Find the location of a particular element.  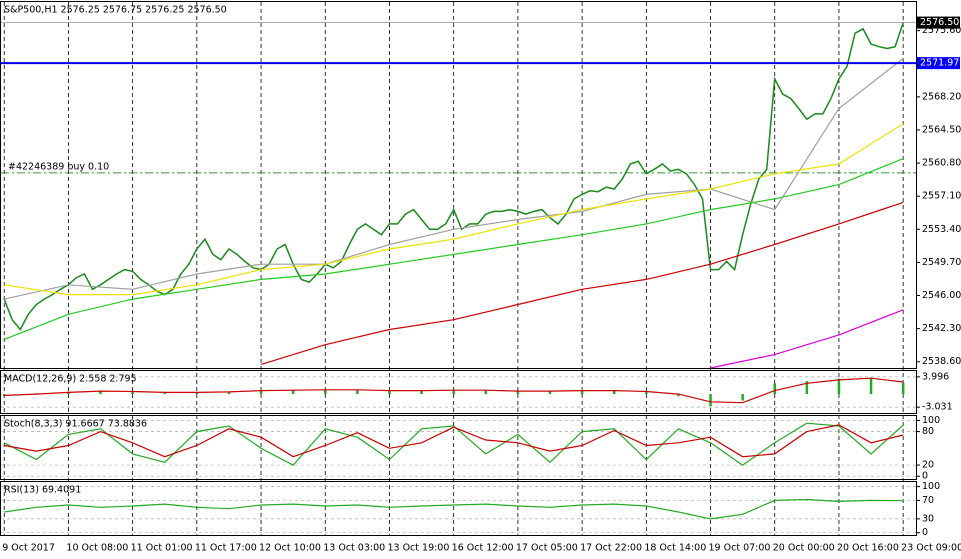

panel-title: RSI(13) 69.4091 is located at coordinates (42, 490).